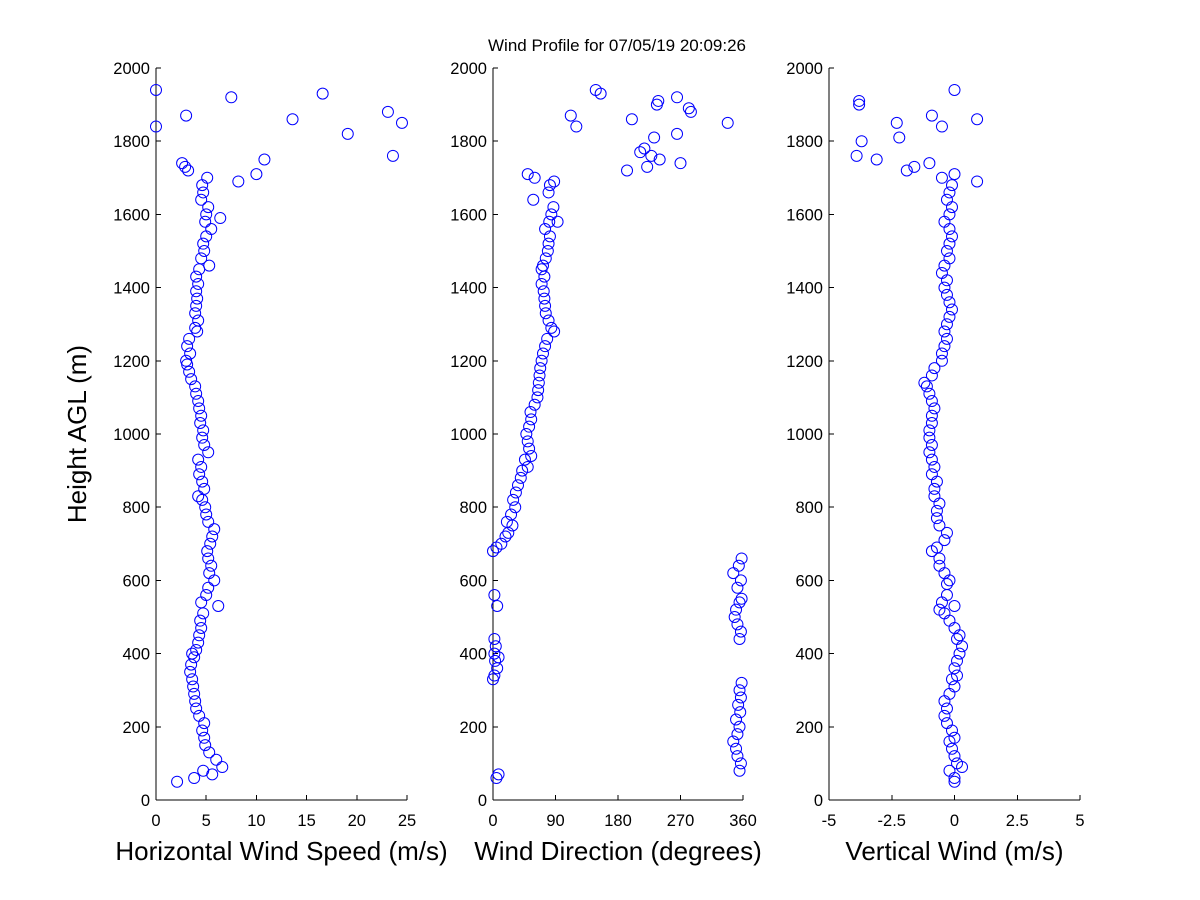 This screenshot has height=900, width=1200. Describe the element at coordinates (618, 851) in the screenshot. I see `wind-direction-x-label: Wind Direction (degrees)` at that location.